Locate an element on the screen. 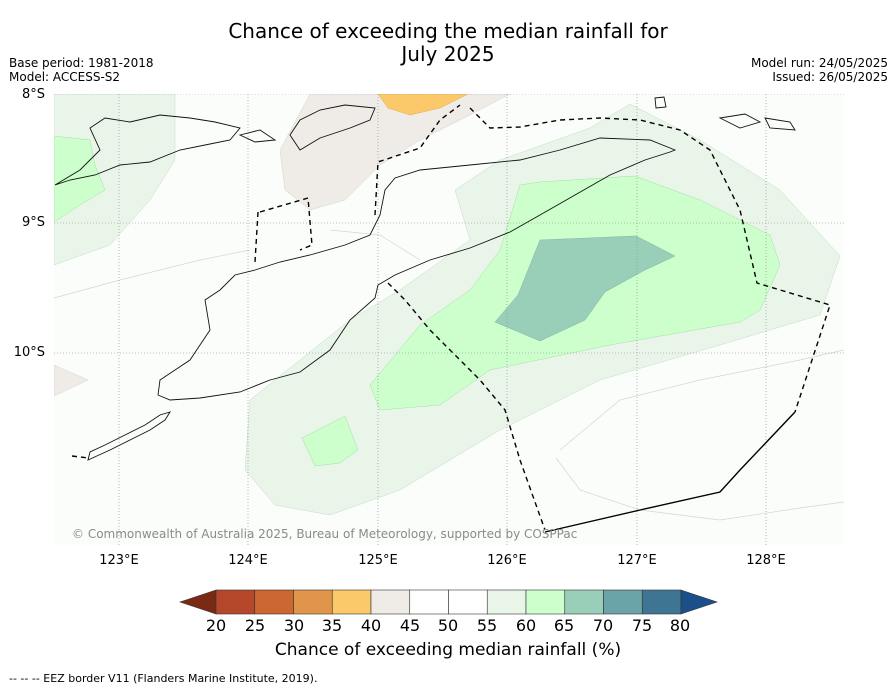  lon-label-128e: 128°E is located at coordinates (766, 560).